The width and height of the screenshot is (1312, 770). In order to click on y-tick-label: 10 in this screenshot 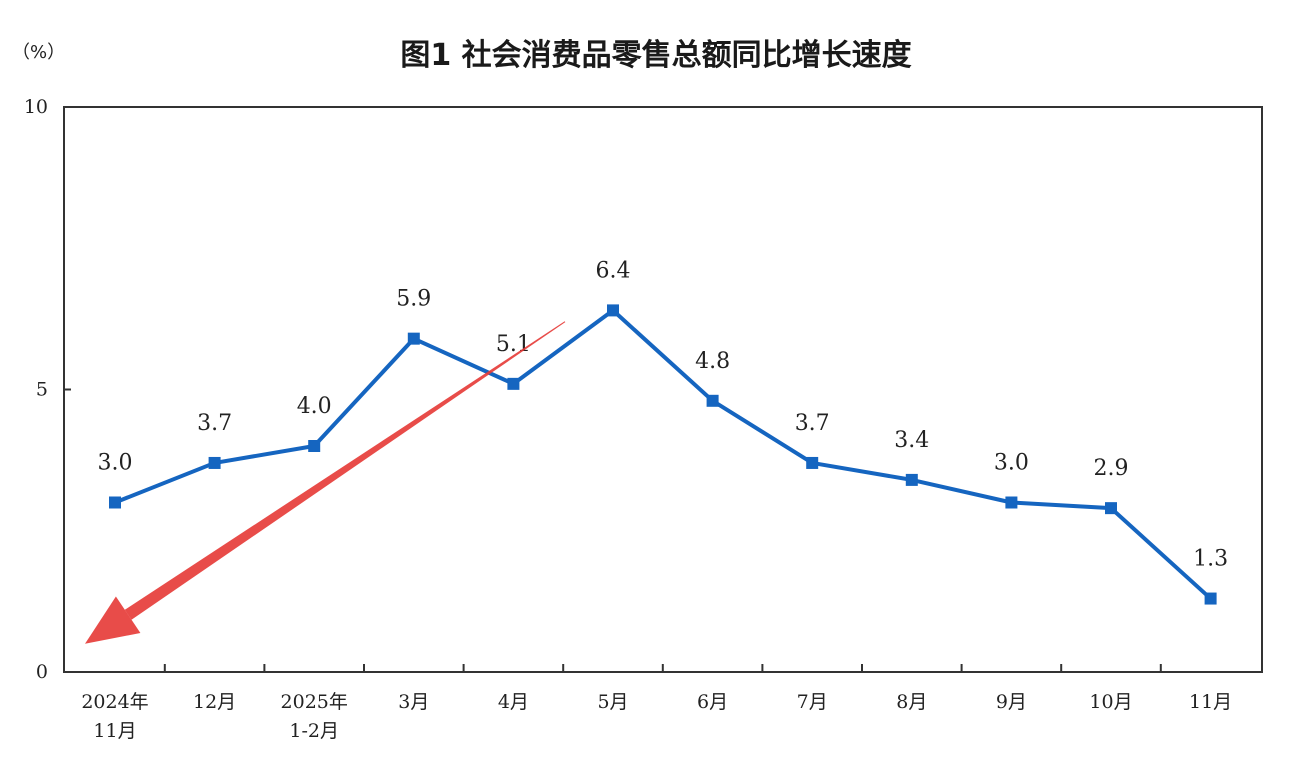, I will do `click(36, 107)`.